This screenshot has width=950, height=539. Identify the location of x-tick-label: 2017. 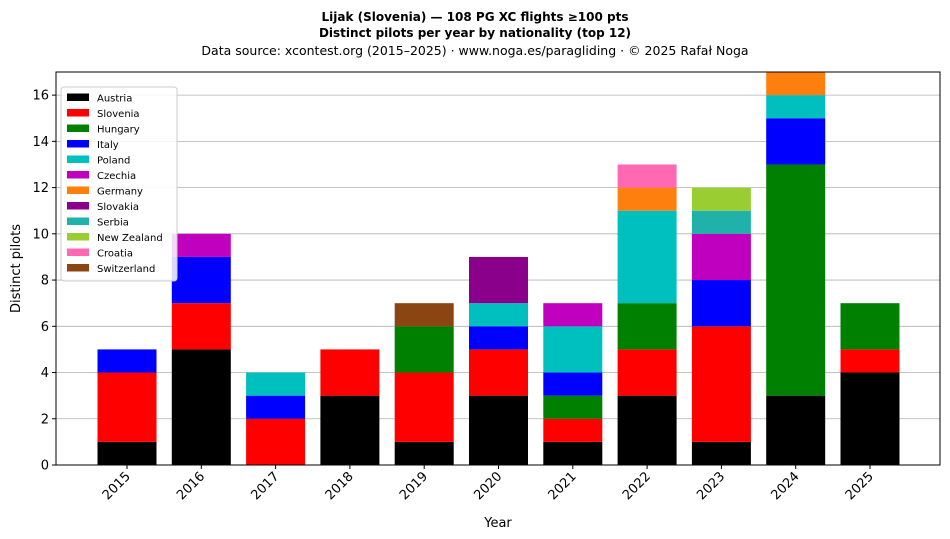
(265, 486).